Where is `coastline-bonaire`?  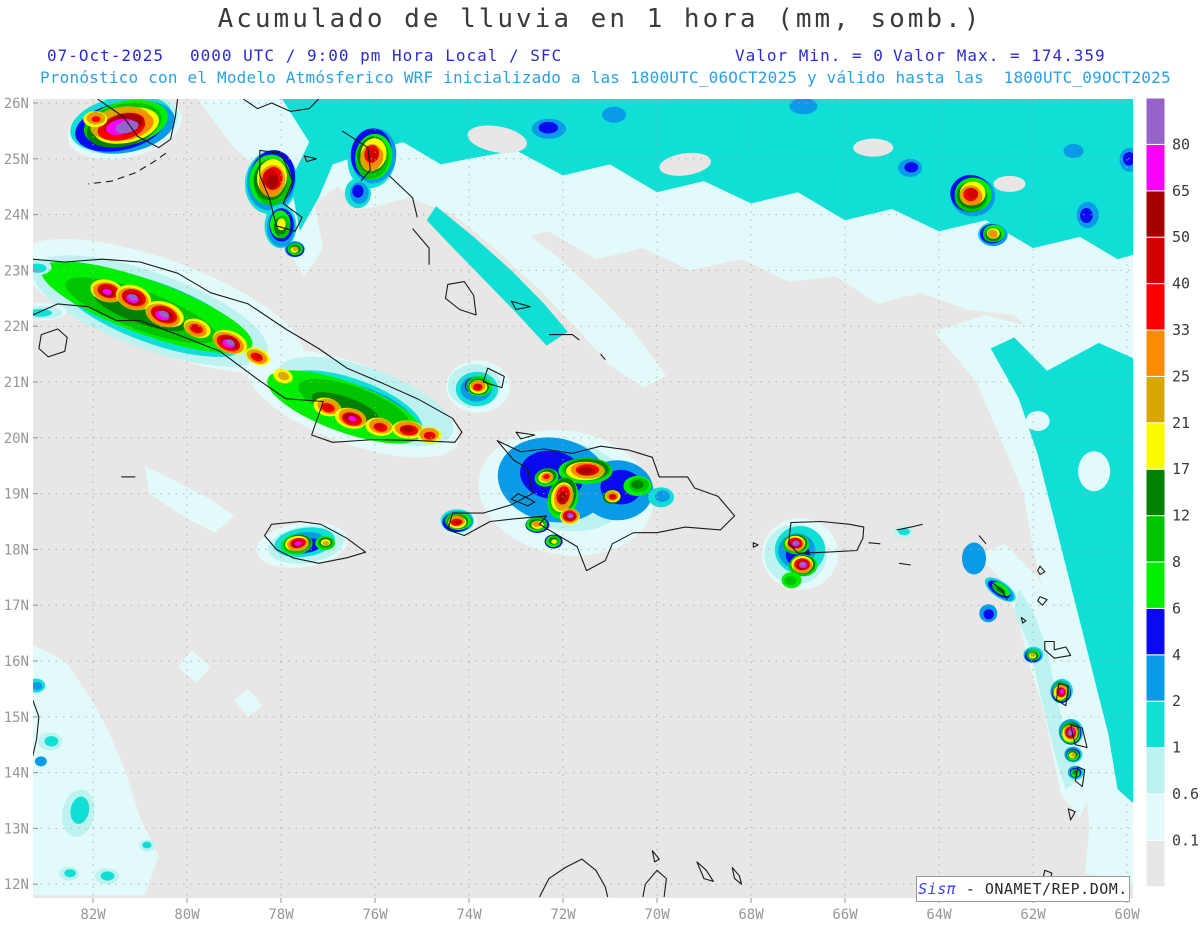 coastline-bonaire is located at coordinates (737, 875).